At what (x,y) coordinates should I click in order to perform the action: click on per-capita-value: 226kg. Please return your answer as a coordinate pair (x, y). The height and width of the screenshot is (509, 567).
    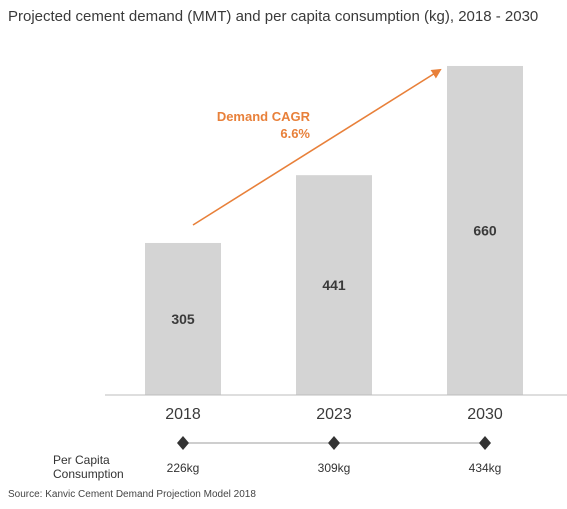
    Looking at the image, I should click on (183, 468).